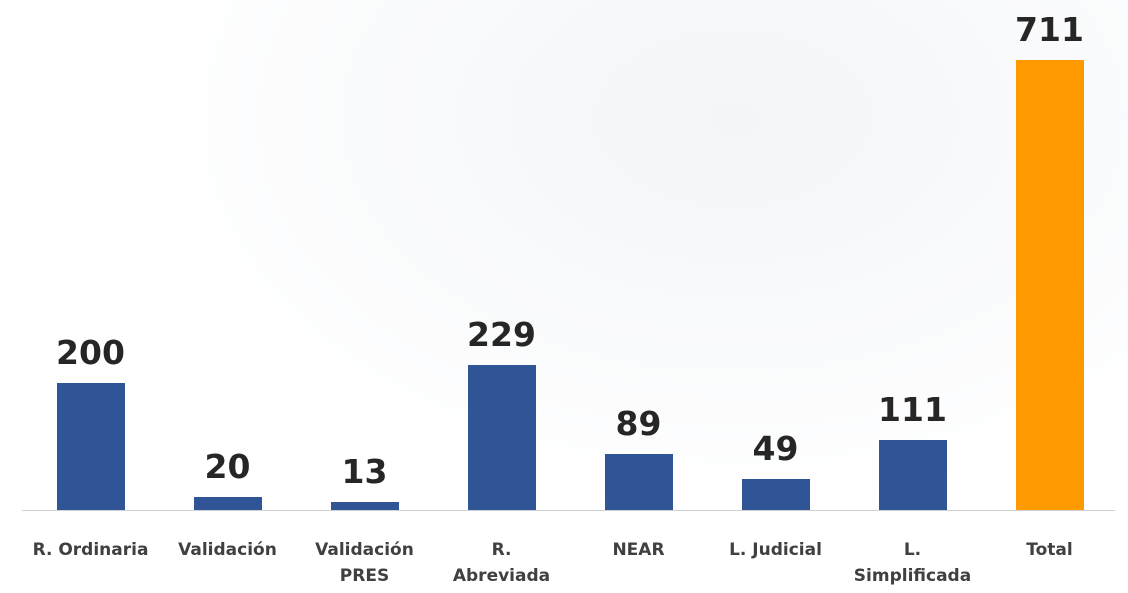 The width and height of the screenshot is (1128, 593). What do you see at coordinates (364, 563) in the screenshot?
I see `x-tick-label: Validación PRES` at bounding box center [364, 563].